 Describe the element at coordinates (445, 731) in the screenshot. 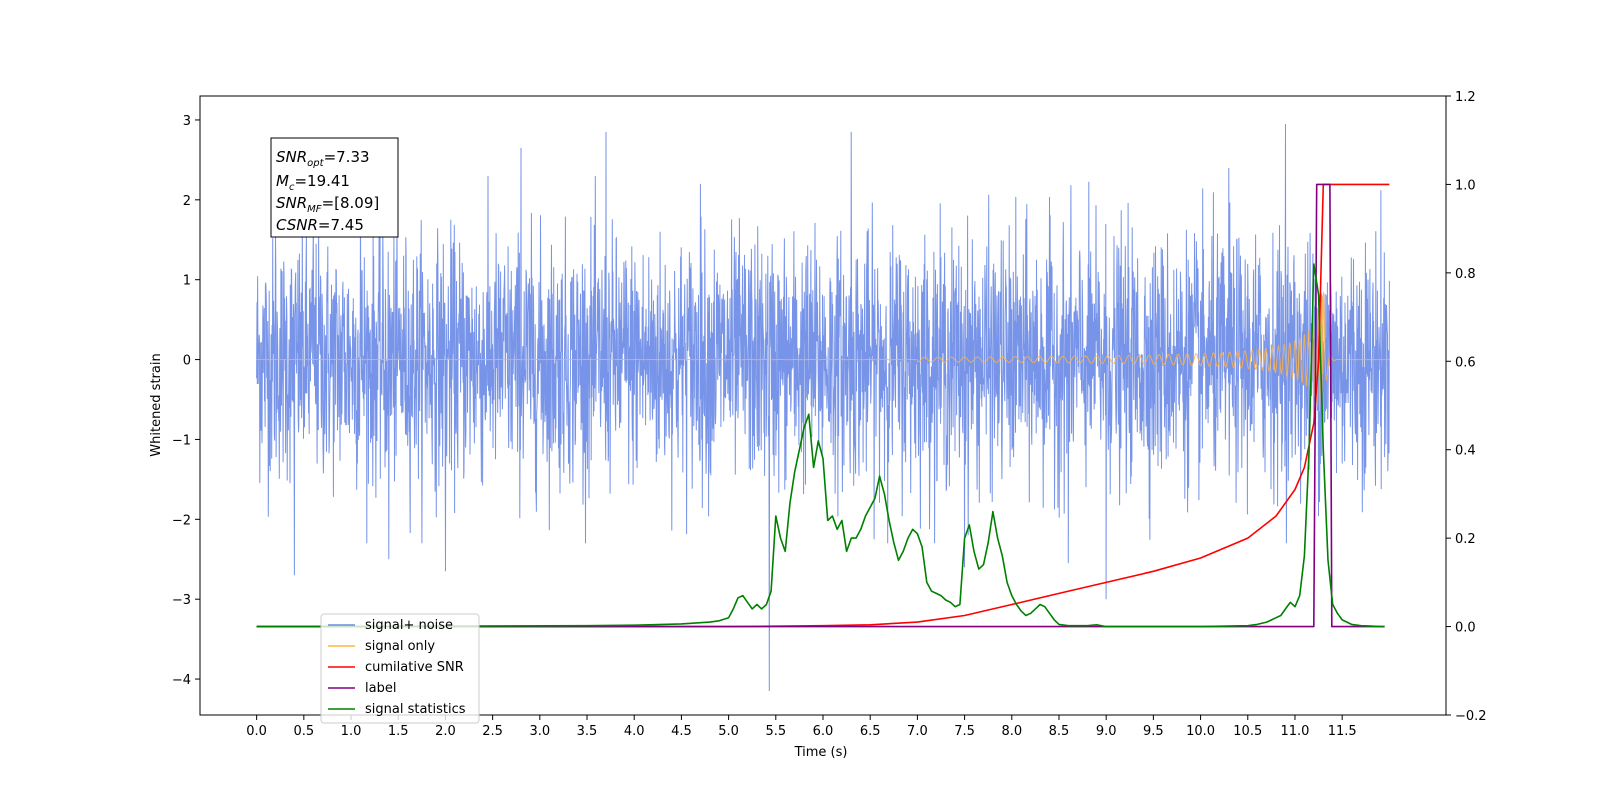

I see `x-tick-label: 2.0` at that location.